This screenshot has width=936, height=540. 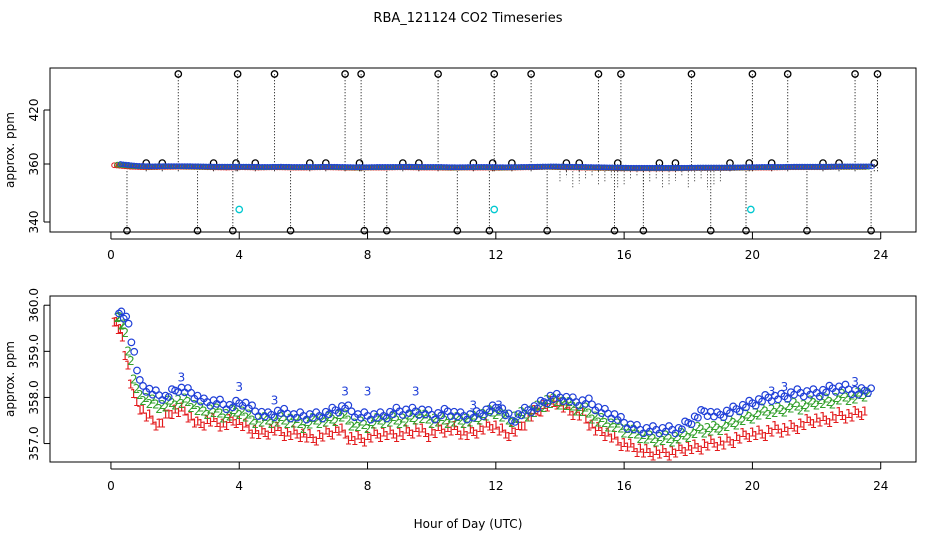 I want to click on series-3-label: 3, so click(x=499, y=405).